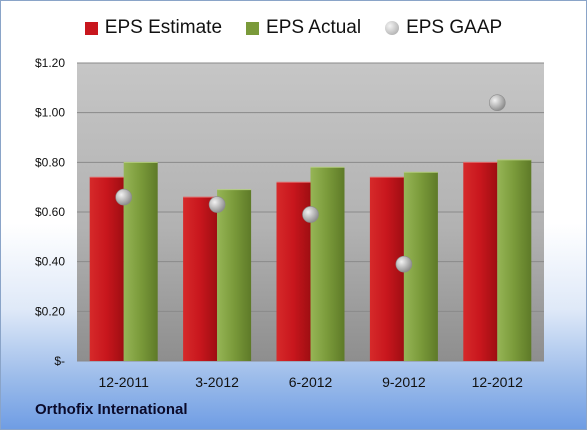 The height and width of the screenshot is (430, 587). I want to click on legend-swatch-eps-gaap, so click(392, 28).